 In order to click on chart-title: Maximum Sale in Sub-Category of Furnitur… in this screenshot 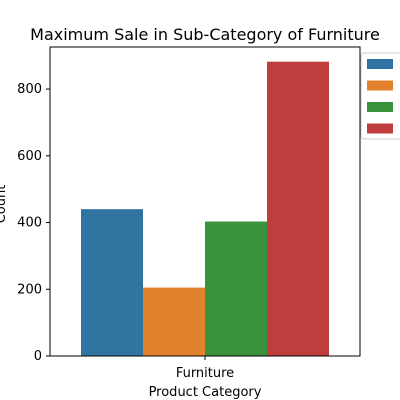, I will do `click(205, 34)`.